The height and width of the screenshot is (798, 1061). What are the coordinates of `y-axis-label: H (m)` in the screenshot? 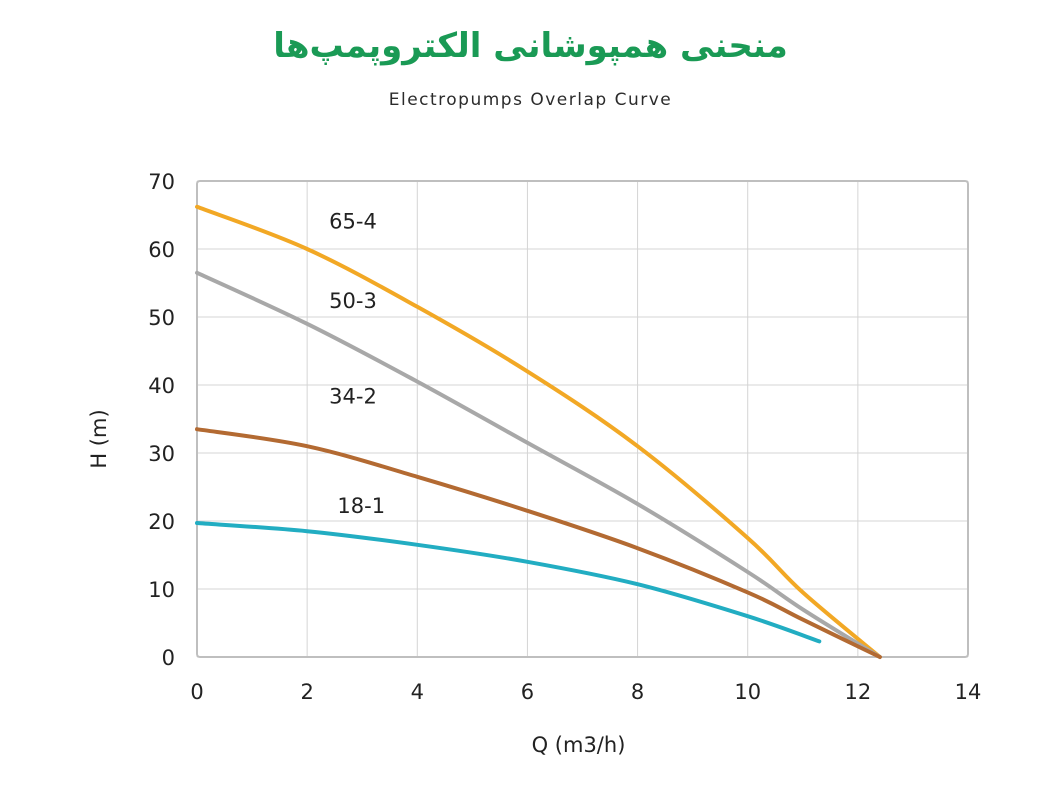 It's located at (99, 438).